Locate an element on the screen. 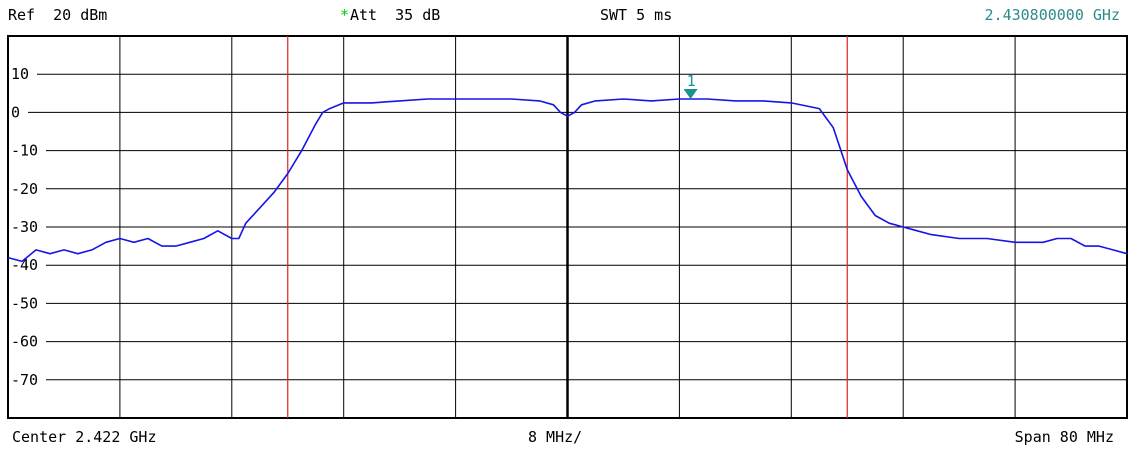 This screenshot has height=450, width=1128. per-division-label: 8 MHz/ is located at coordinates (555, 437).